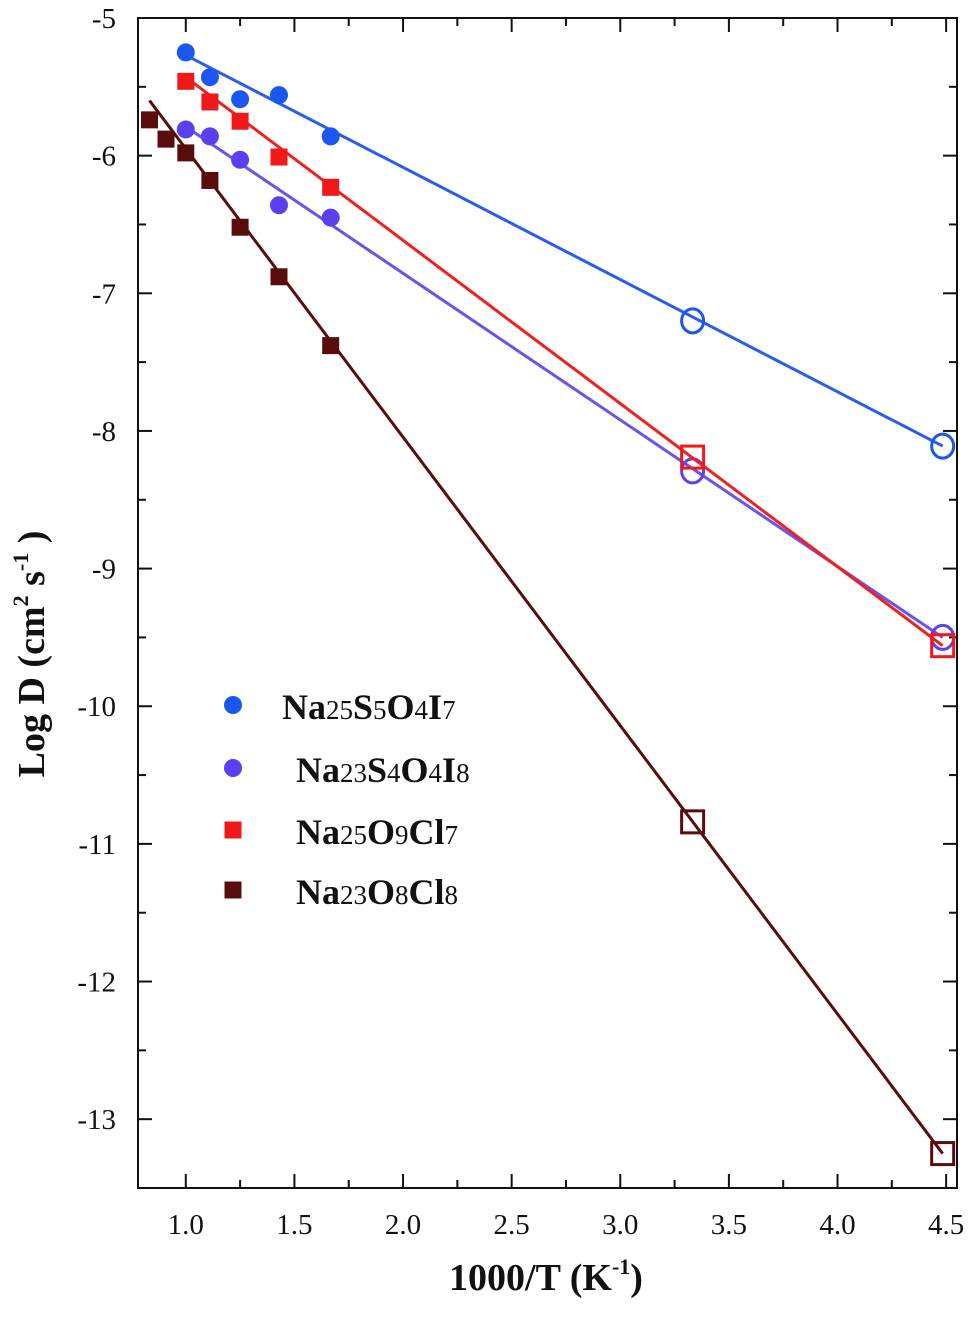  What do you see at coordinates (97, 845) in the screenshot?
I see `y-tick-label: -11` at bounding box center [97, 845].